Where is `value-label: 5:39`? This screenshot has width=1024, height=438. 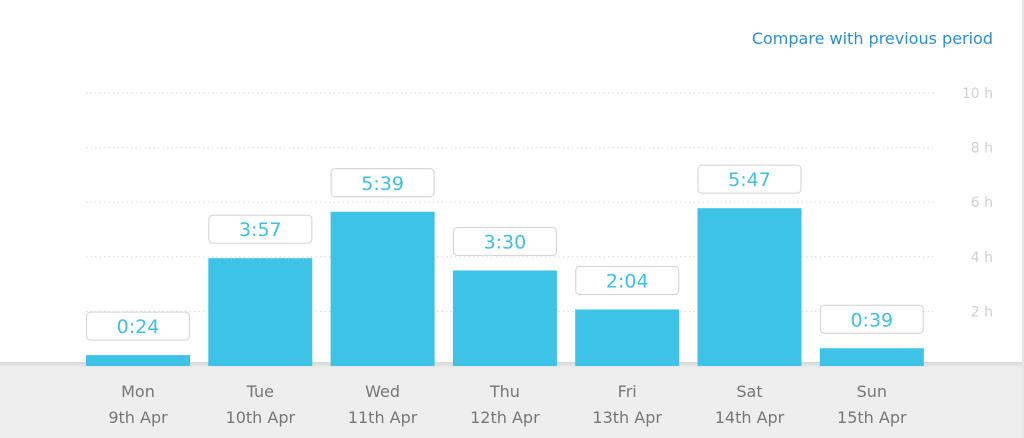
value-label: 5:39 is located at coordinates (382, 184).